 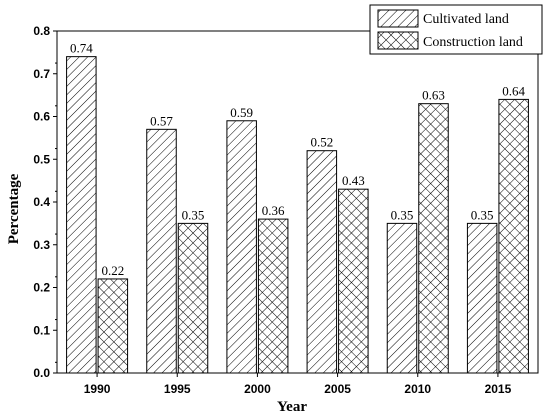 What do you see at coordinates (193, 298) in the screenshot?
I see `bar-construction-land-1995` at bounding box center [193, 298].